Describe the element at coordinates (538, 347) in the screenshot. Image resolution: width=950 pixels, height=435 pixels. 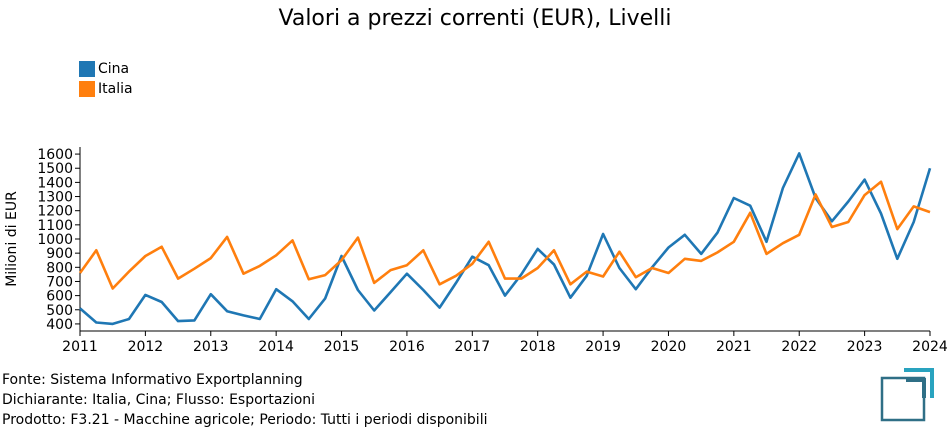
I see `x-tick-label: 2018` at that location.